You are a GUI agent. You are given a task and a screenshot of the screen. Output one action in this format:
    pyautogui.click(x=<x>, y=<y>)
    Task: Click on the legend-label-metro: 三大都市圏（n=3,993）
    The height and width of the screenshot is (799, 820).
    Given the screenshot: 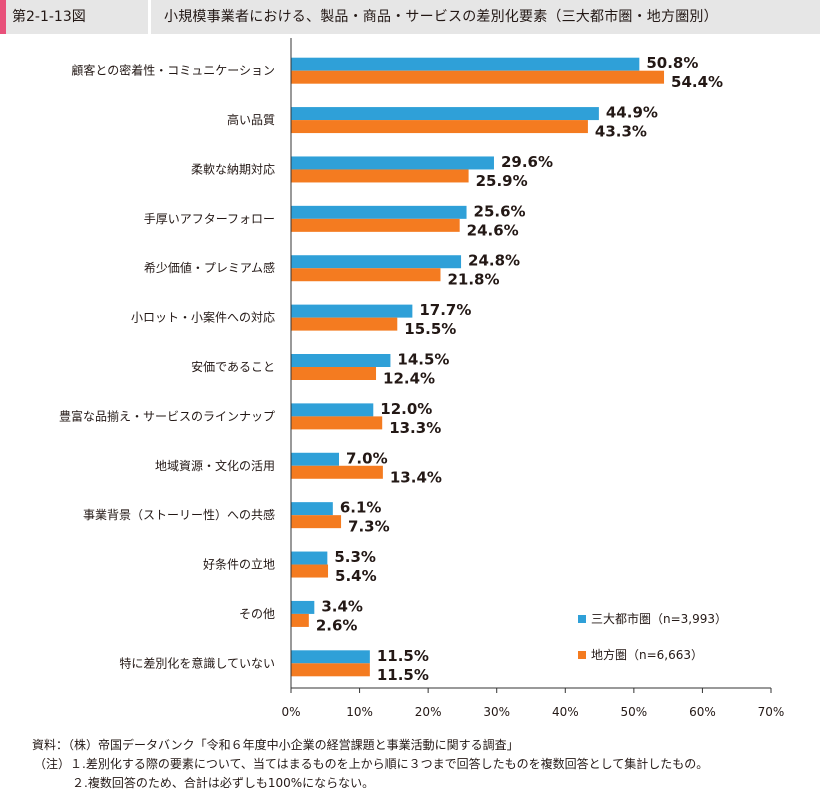 What is the action you would take?
    pyautogui.click(x=659, y=618)
    